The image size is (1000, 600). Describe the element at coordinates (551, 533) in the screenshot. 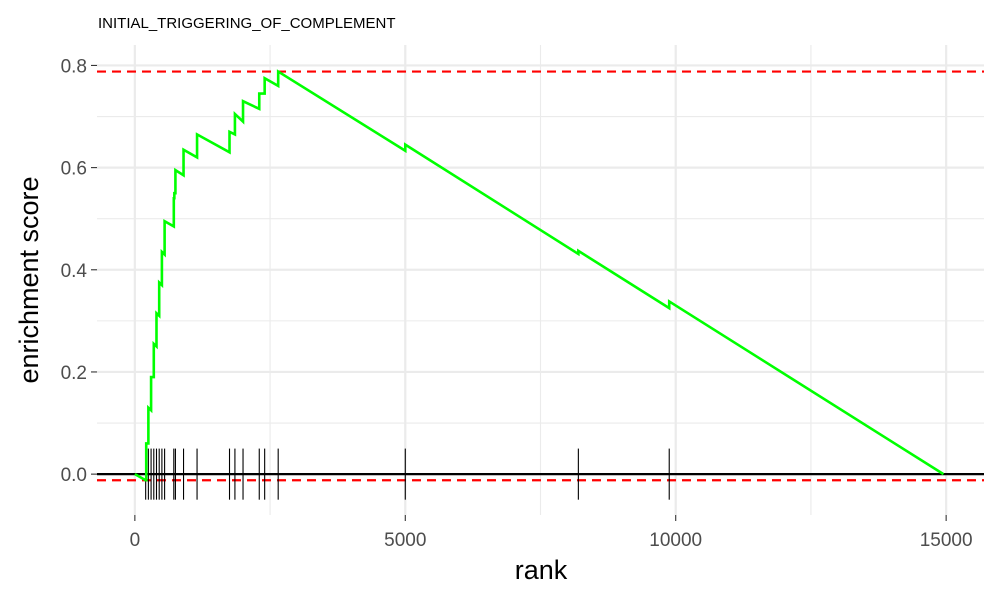

I see `x-axis: 0 5000 10000 15000` at that location.